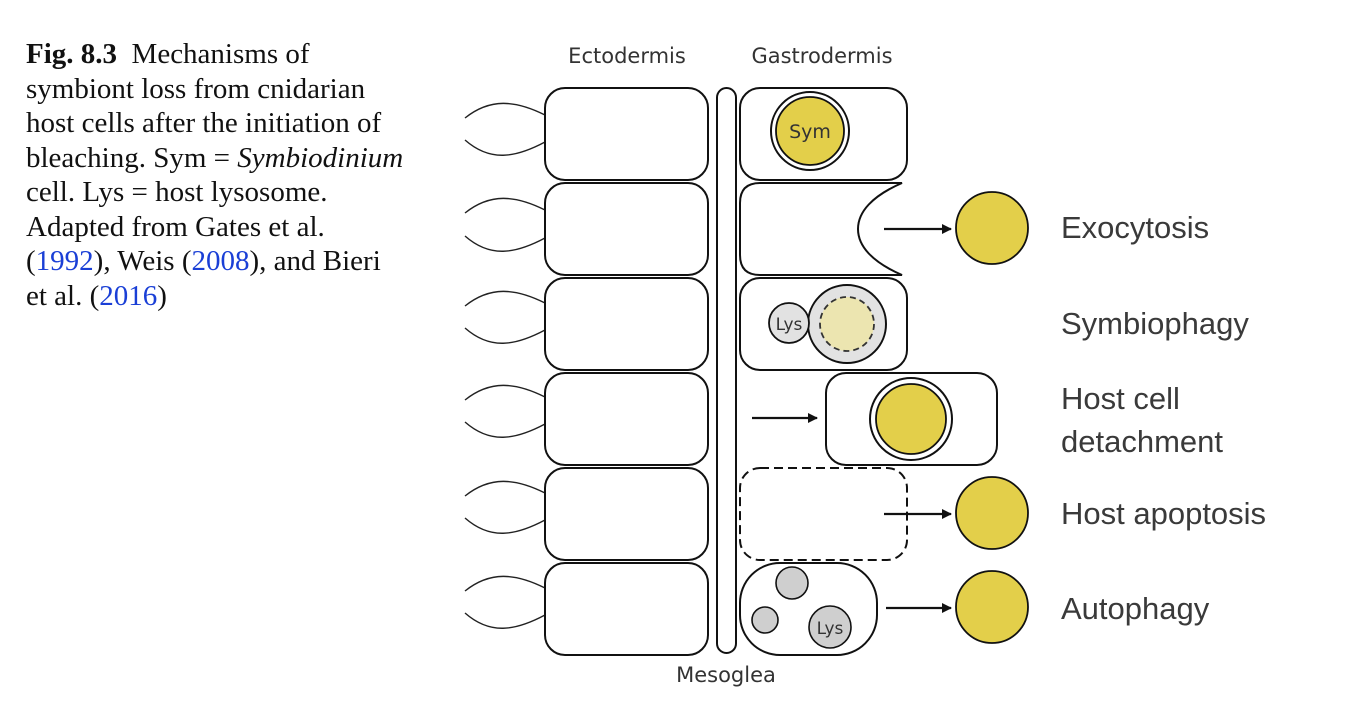  What do you see at coordinates (505, 365) in the screenshot?
I see `flagella-group` at bounding box center [505, 365].